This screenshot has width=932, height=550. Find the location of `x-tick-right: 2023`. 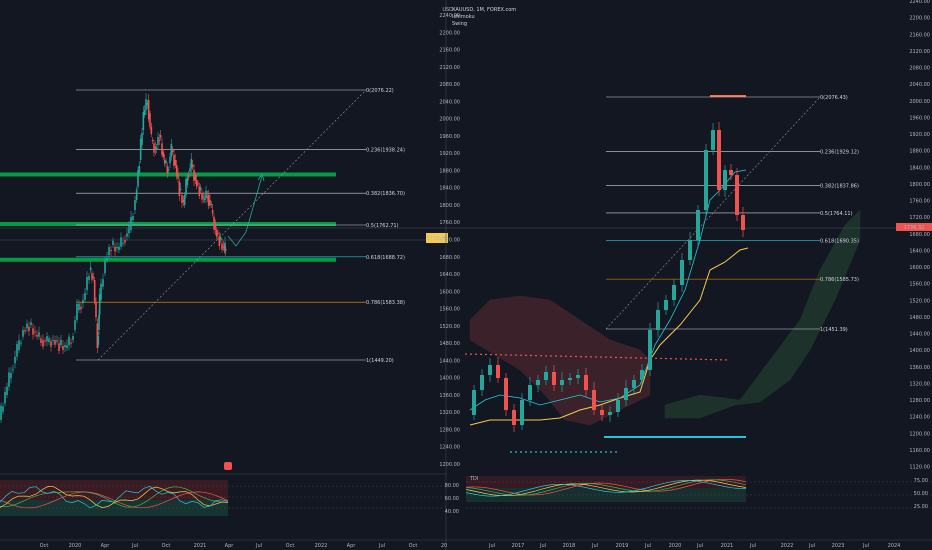

x-tick-right: 2023 is located at coordinates (838, 546).